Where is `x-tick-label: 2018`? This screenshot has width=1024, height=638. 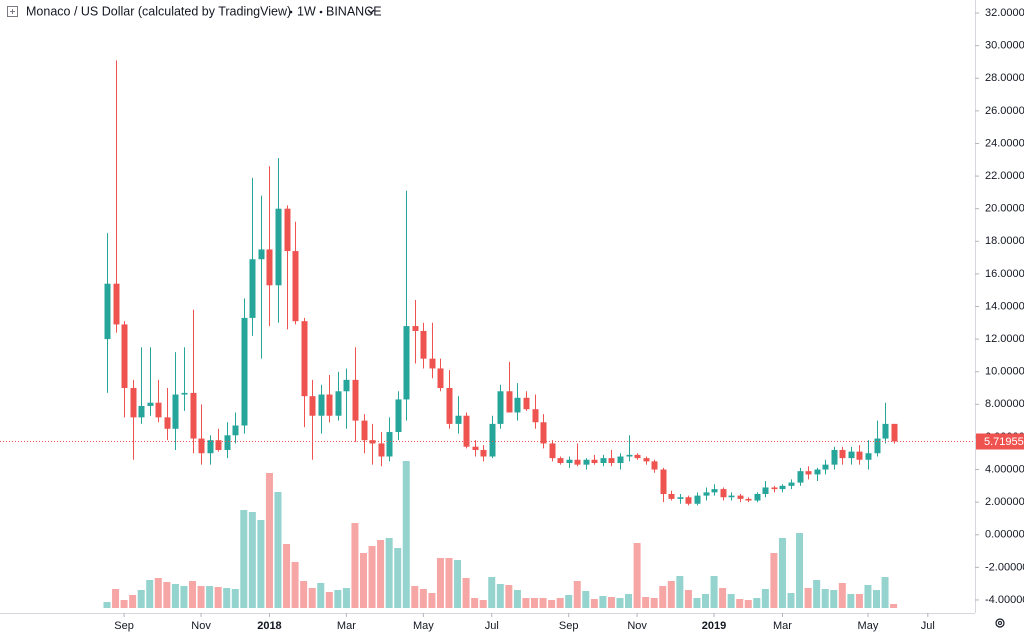 x-tick-label: 2018 is located at coordinates (269, 626).